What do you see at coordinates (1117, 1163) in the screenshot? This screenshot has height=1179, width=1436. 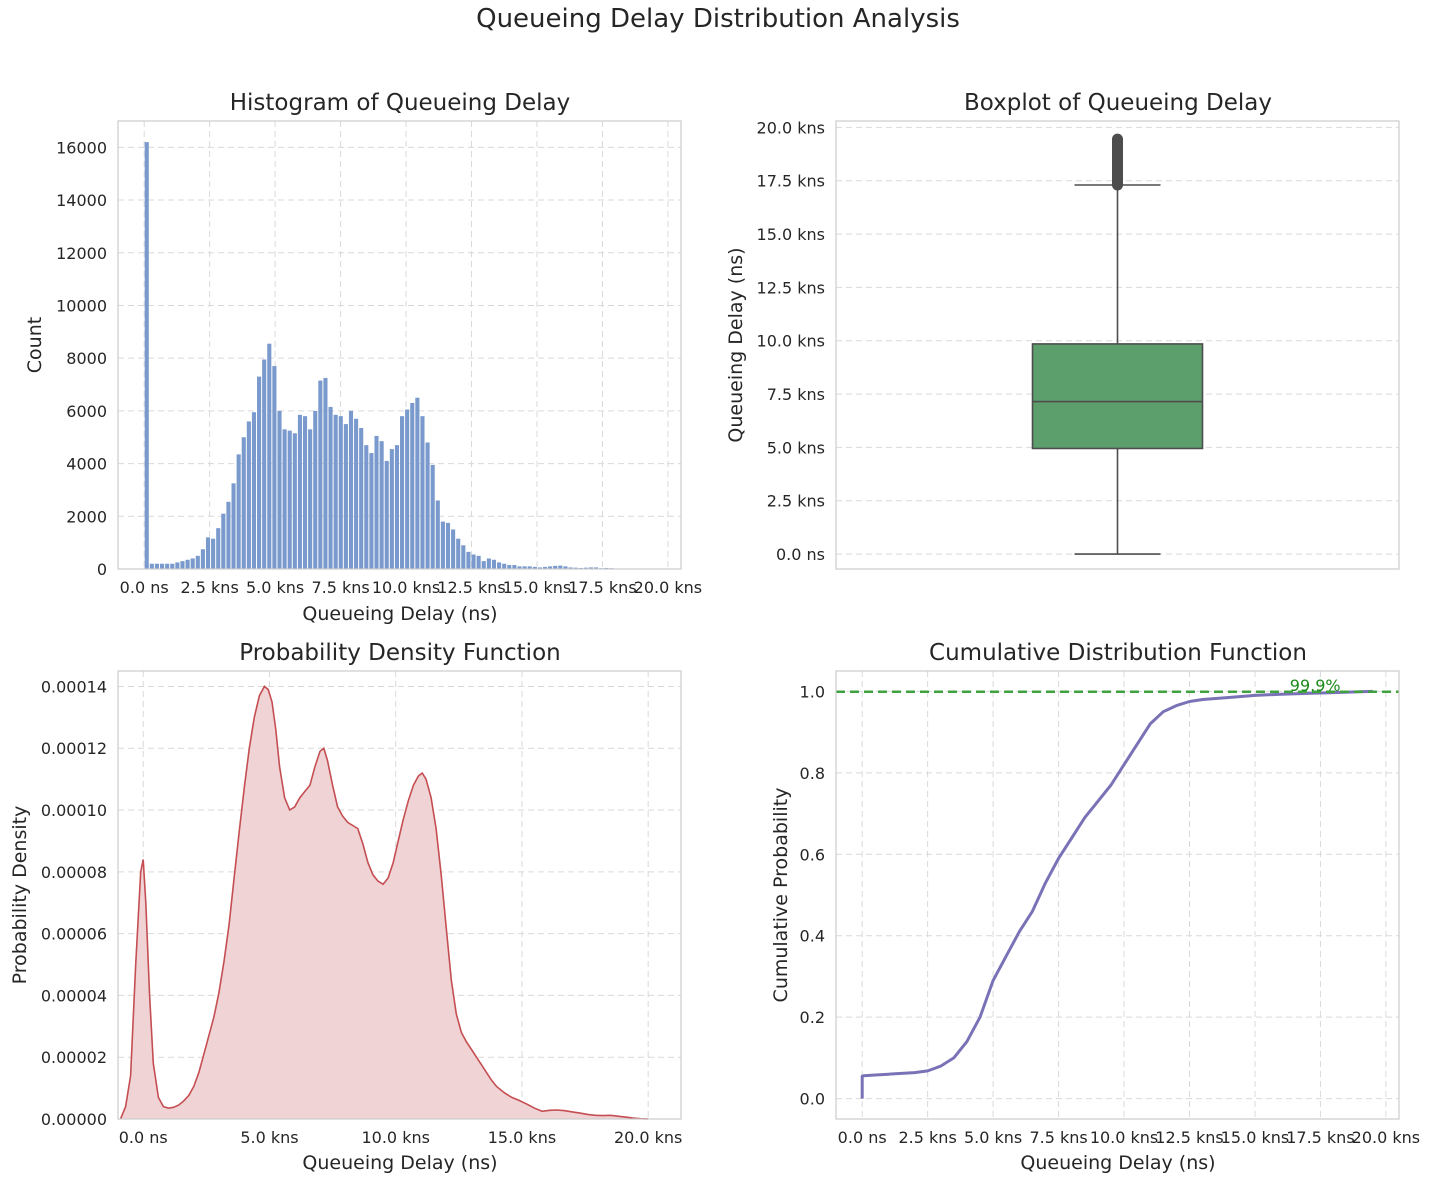 I see `cdf-xlabel: Queueing Delay (ns)` at bounding box center [1117, 1163].